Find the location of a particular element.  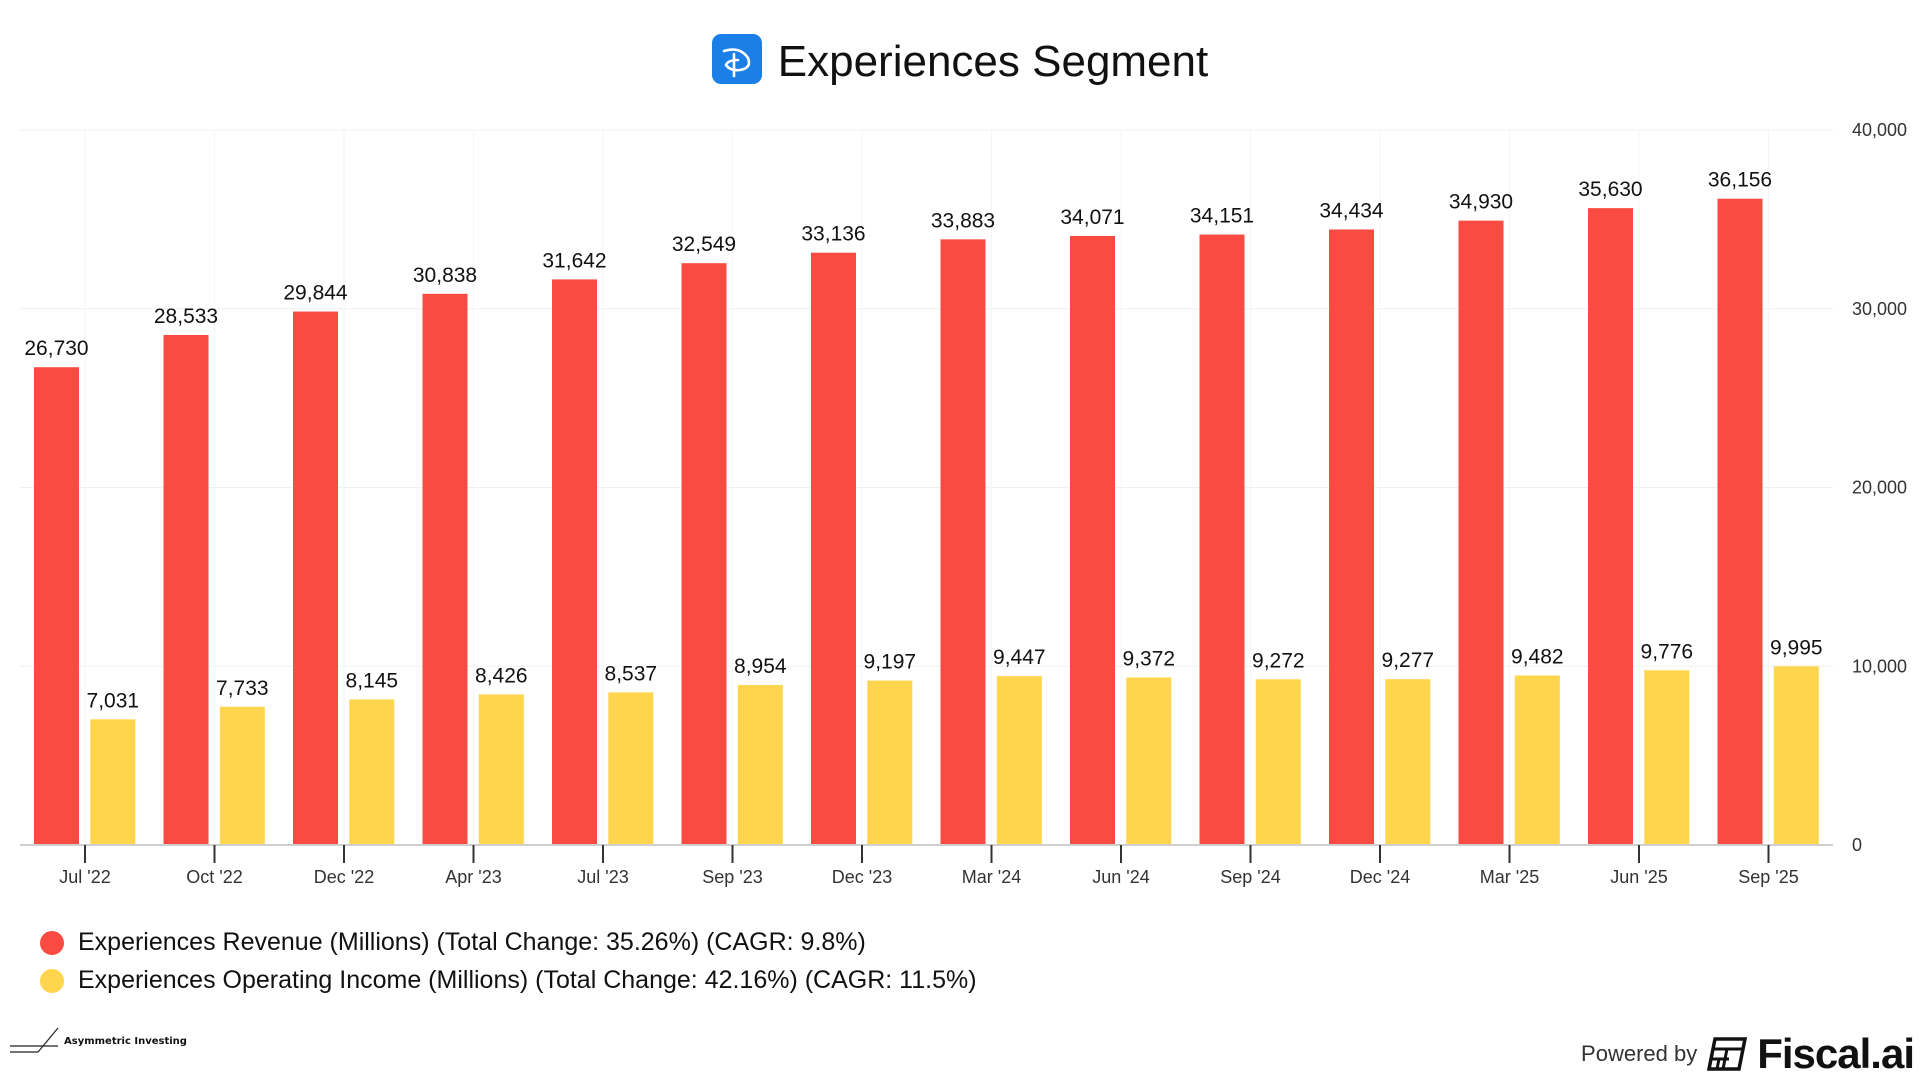

legend-swatch-operating-income is located at coordinates (52, 980).